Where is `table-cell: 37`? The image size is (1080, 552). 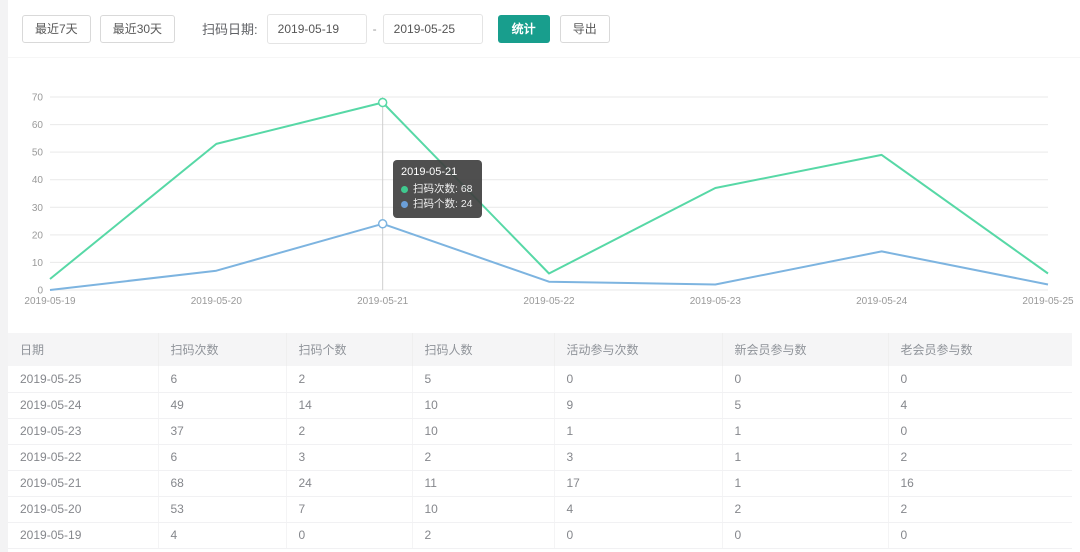 table-cell: 37 is located at coordinates (222, 431).